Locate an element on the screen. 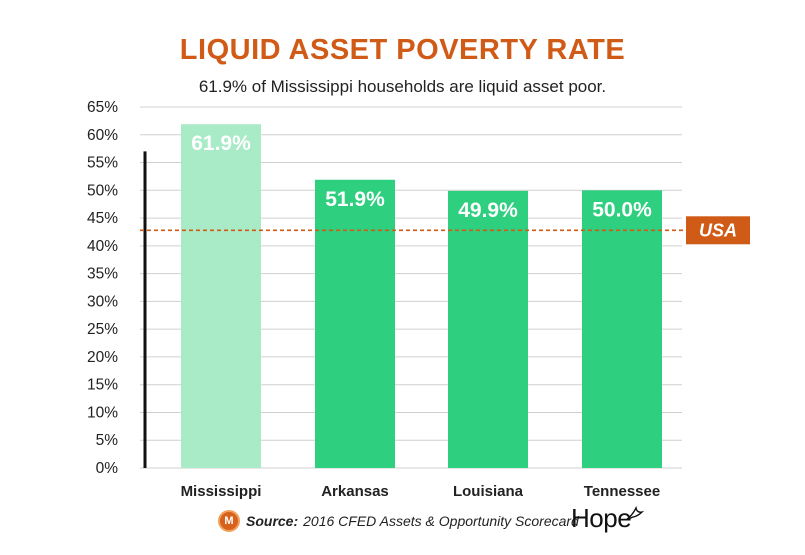  y-tick-label: 55% is located at coordinates (102, 163).